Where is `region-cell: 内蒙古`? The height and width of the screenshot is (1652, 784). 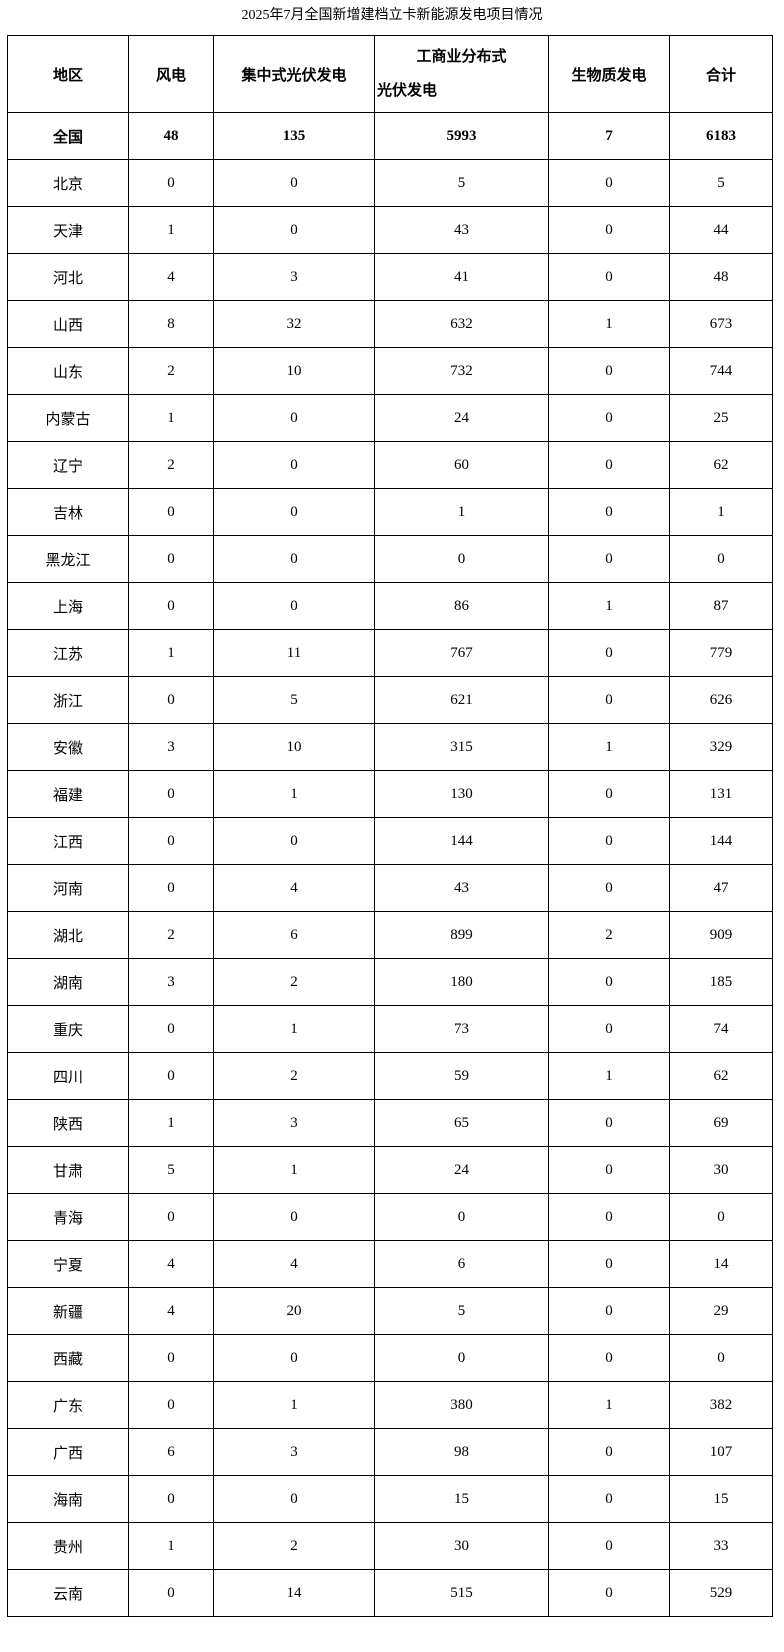
region-cell: 内蒙古 is located at coordinates (68, 418).